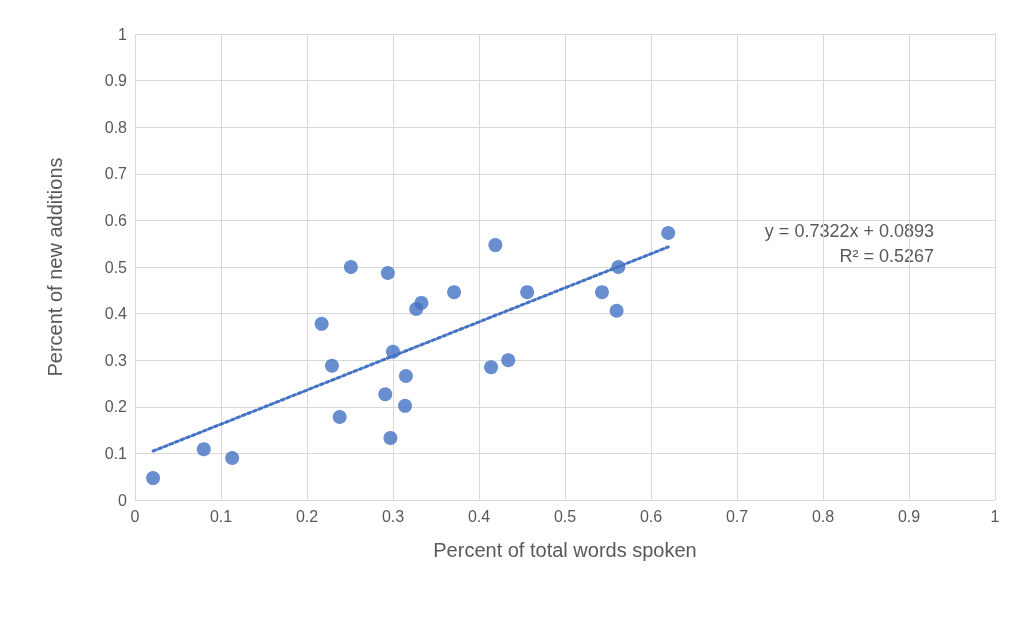 This screenshot has width=1024, height=617. Describe the element at coordinates (737, 516) in the screenshot. I see `x-tick-label: 0.7` at that location.